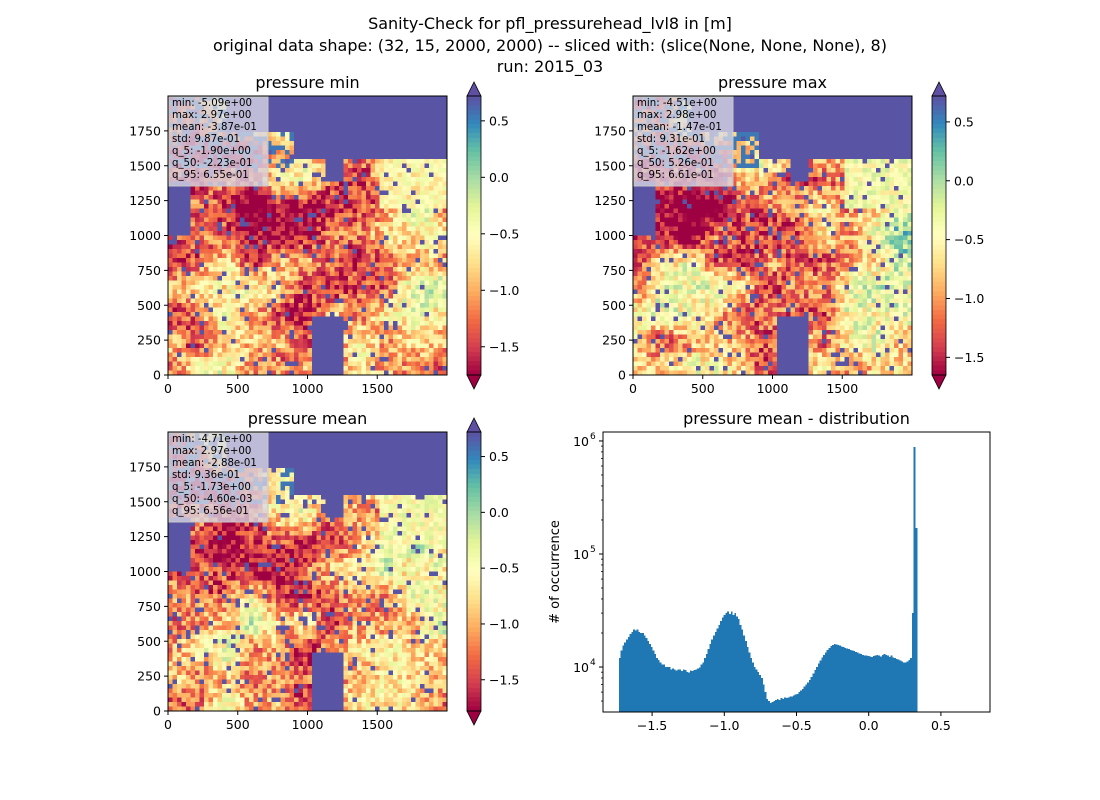  I want to click on stats-line: q_95: 6.55e-01, so click(210, 175).